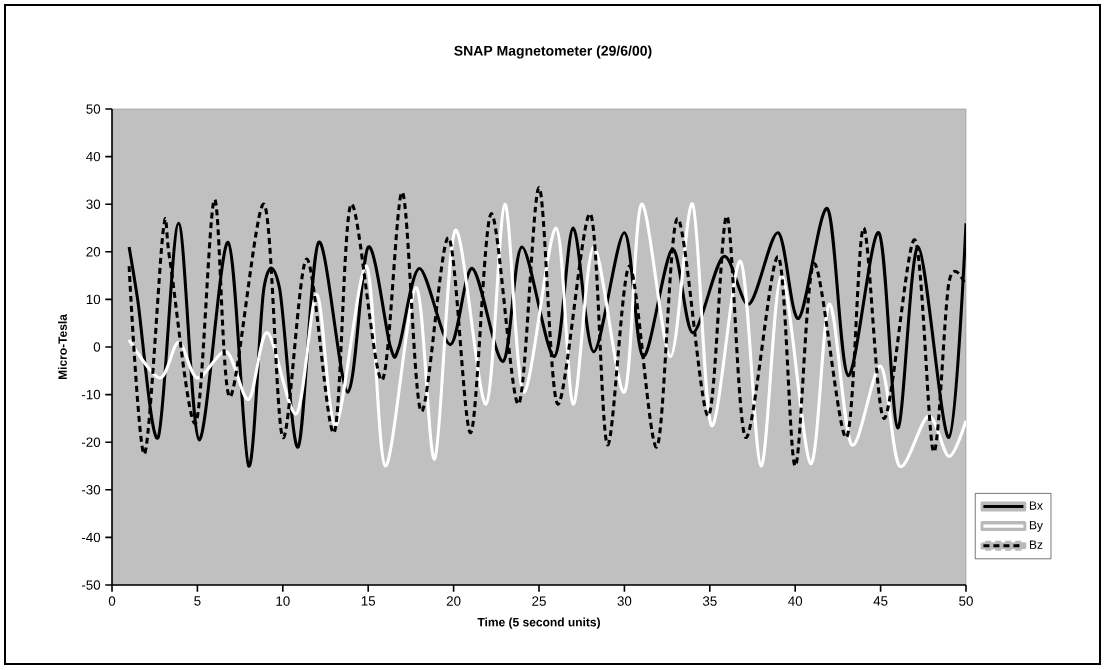 This screenshot has width=1106, height=670. What do you see at coordinates (624, 601) in the screenshot?
I see `x-tick-label: 30` at bounding box center [624, 601].